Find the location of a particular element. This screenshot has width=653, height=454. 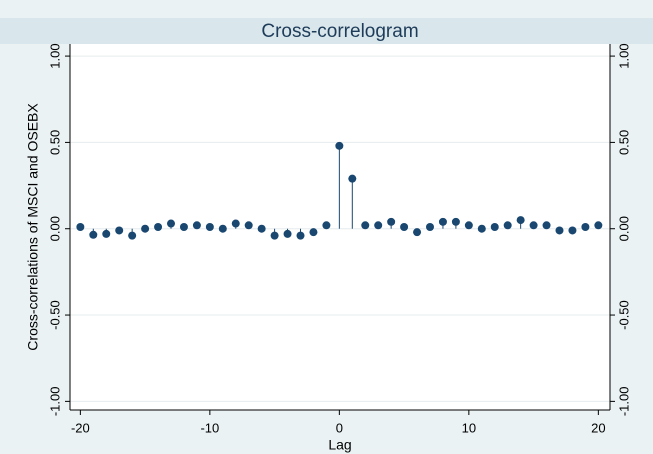

y2-tick-label: 1.00 is located at coordinates (623, 55).